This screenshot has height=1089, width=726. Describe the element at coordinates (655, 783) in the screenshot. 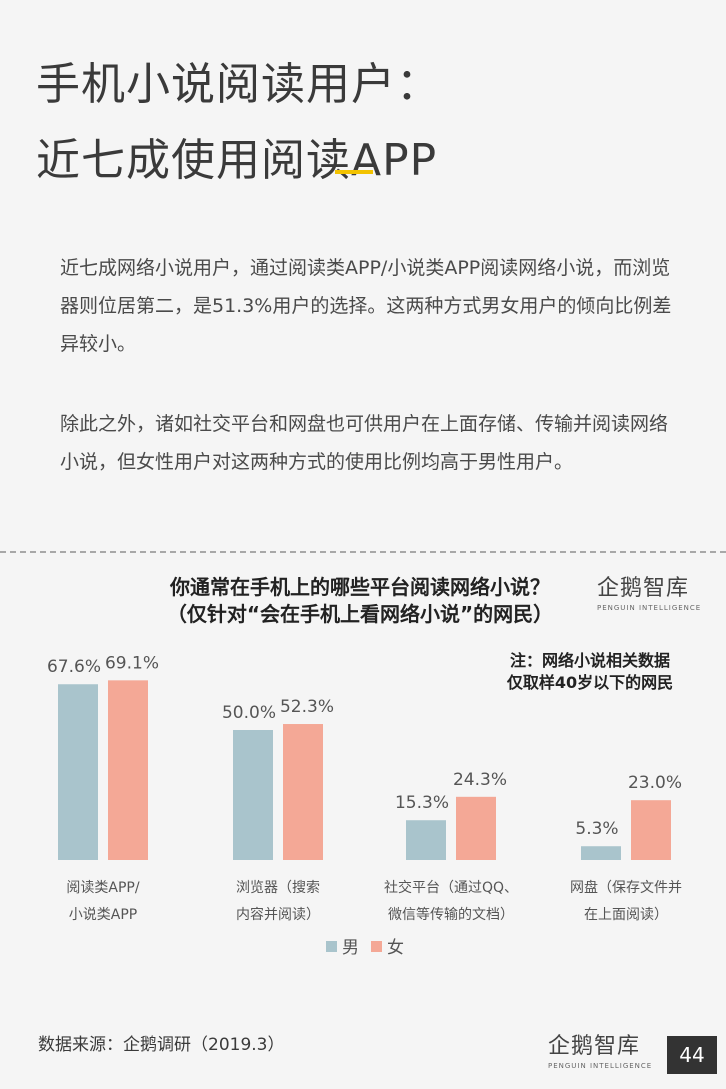

I see `data-label-female-3: 23.0%` at that location.